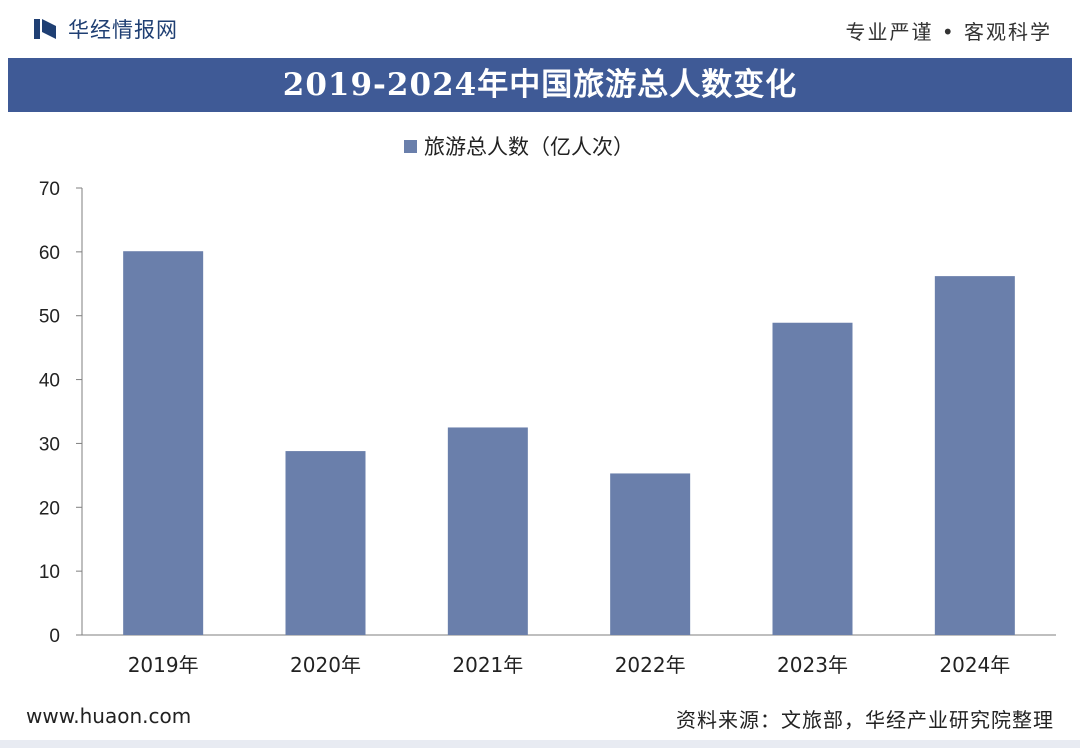 This screenshot has width=1080, height=748. What do you see at coordinates (540, 744) in the screenshot?
I see `bottom-divider` at bounding box center [540, 744].